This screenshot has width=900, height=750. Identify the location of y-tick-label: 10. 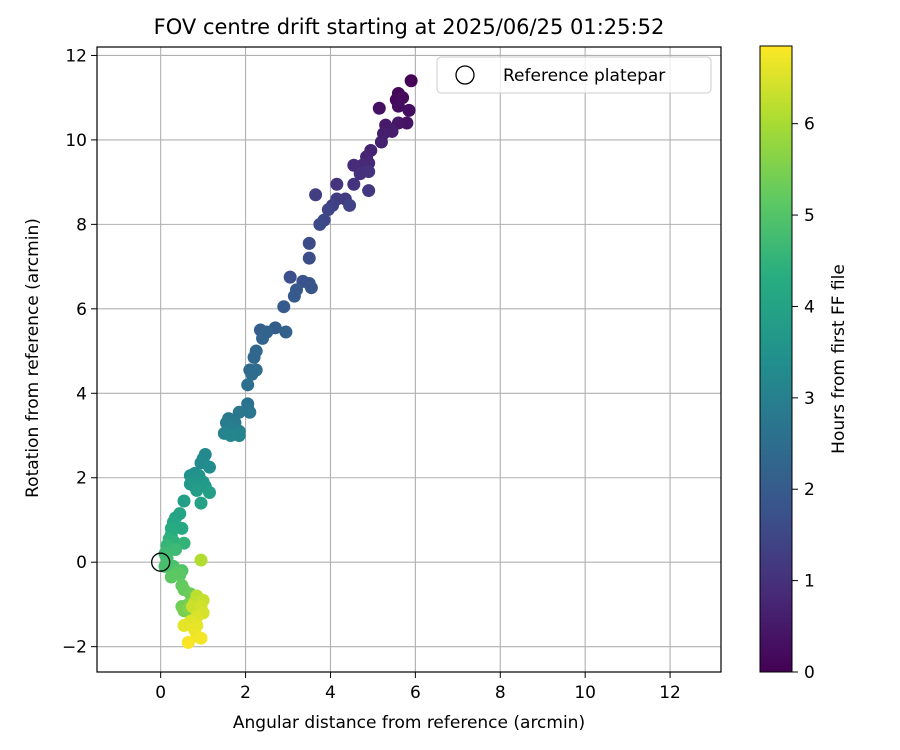
(76, 141).